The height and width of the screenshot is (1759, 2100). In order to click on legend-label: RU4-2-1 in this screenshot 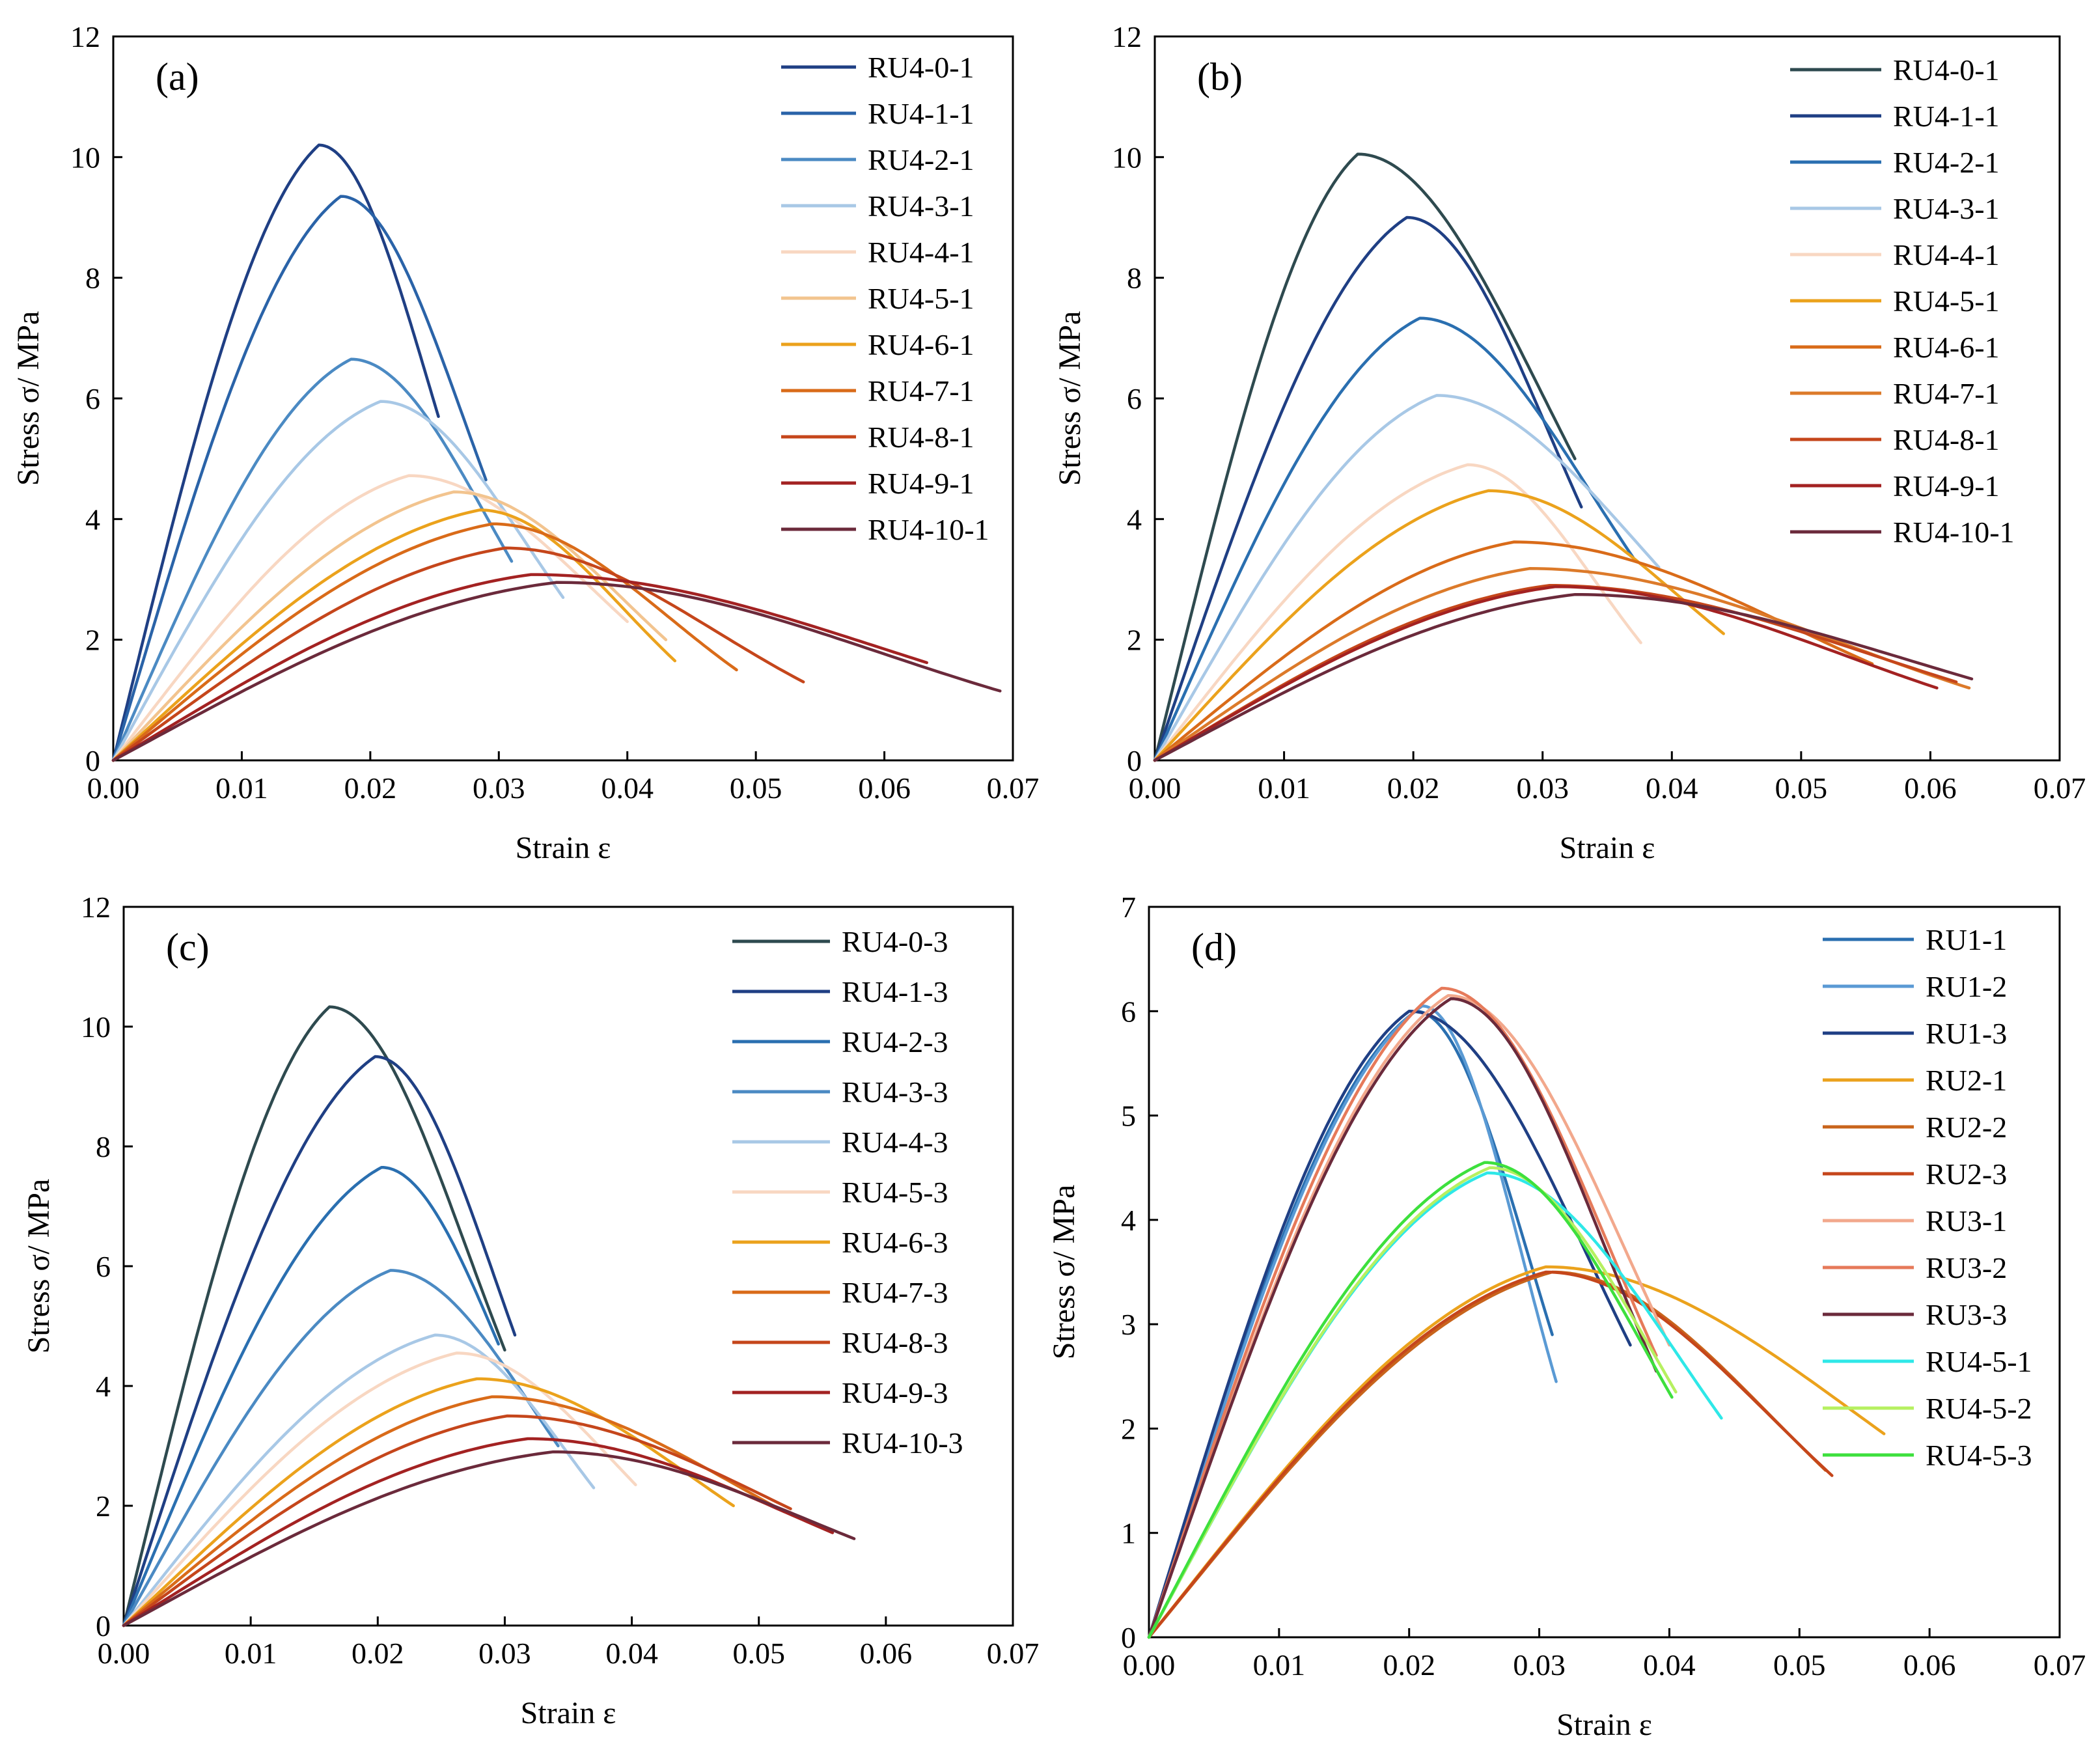, I will do `click(1946, 162)`.